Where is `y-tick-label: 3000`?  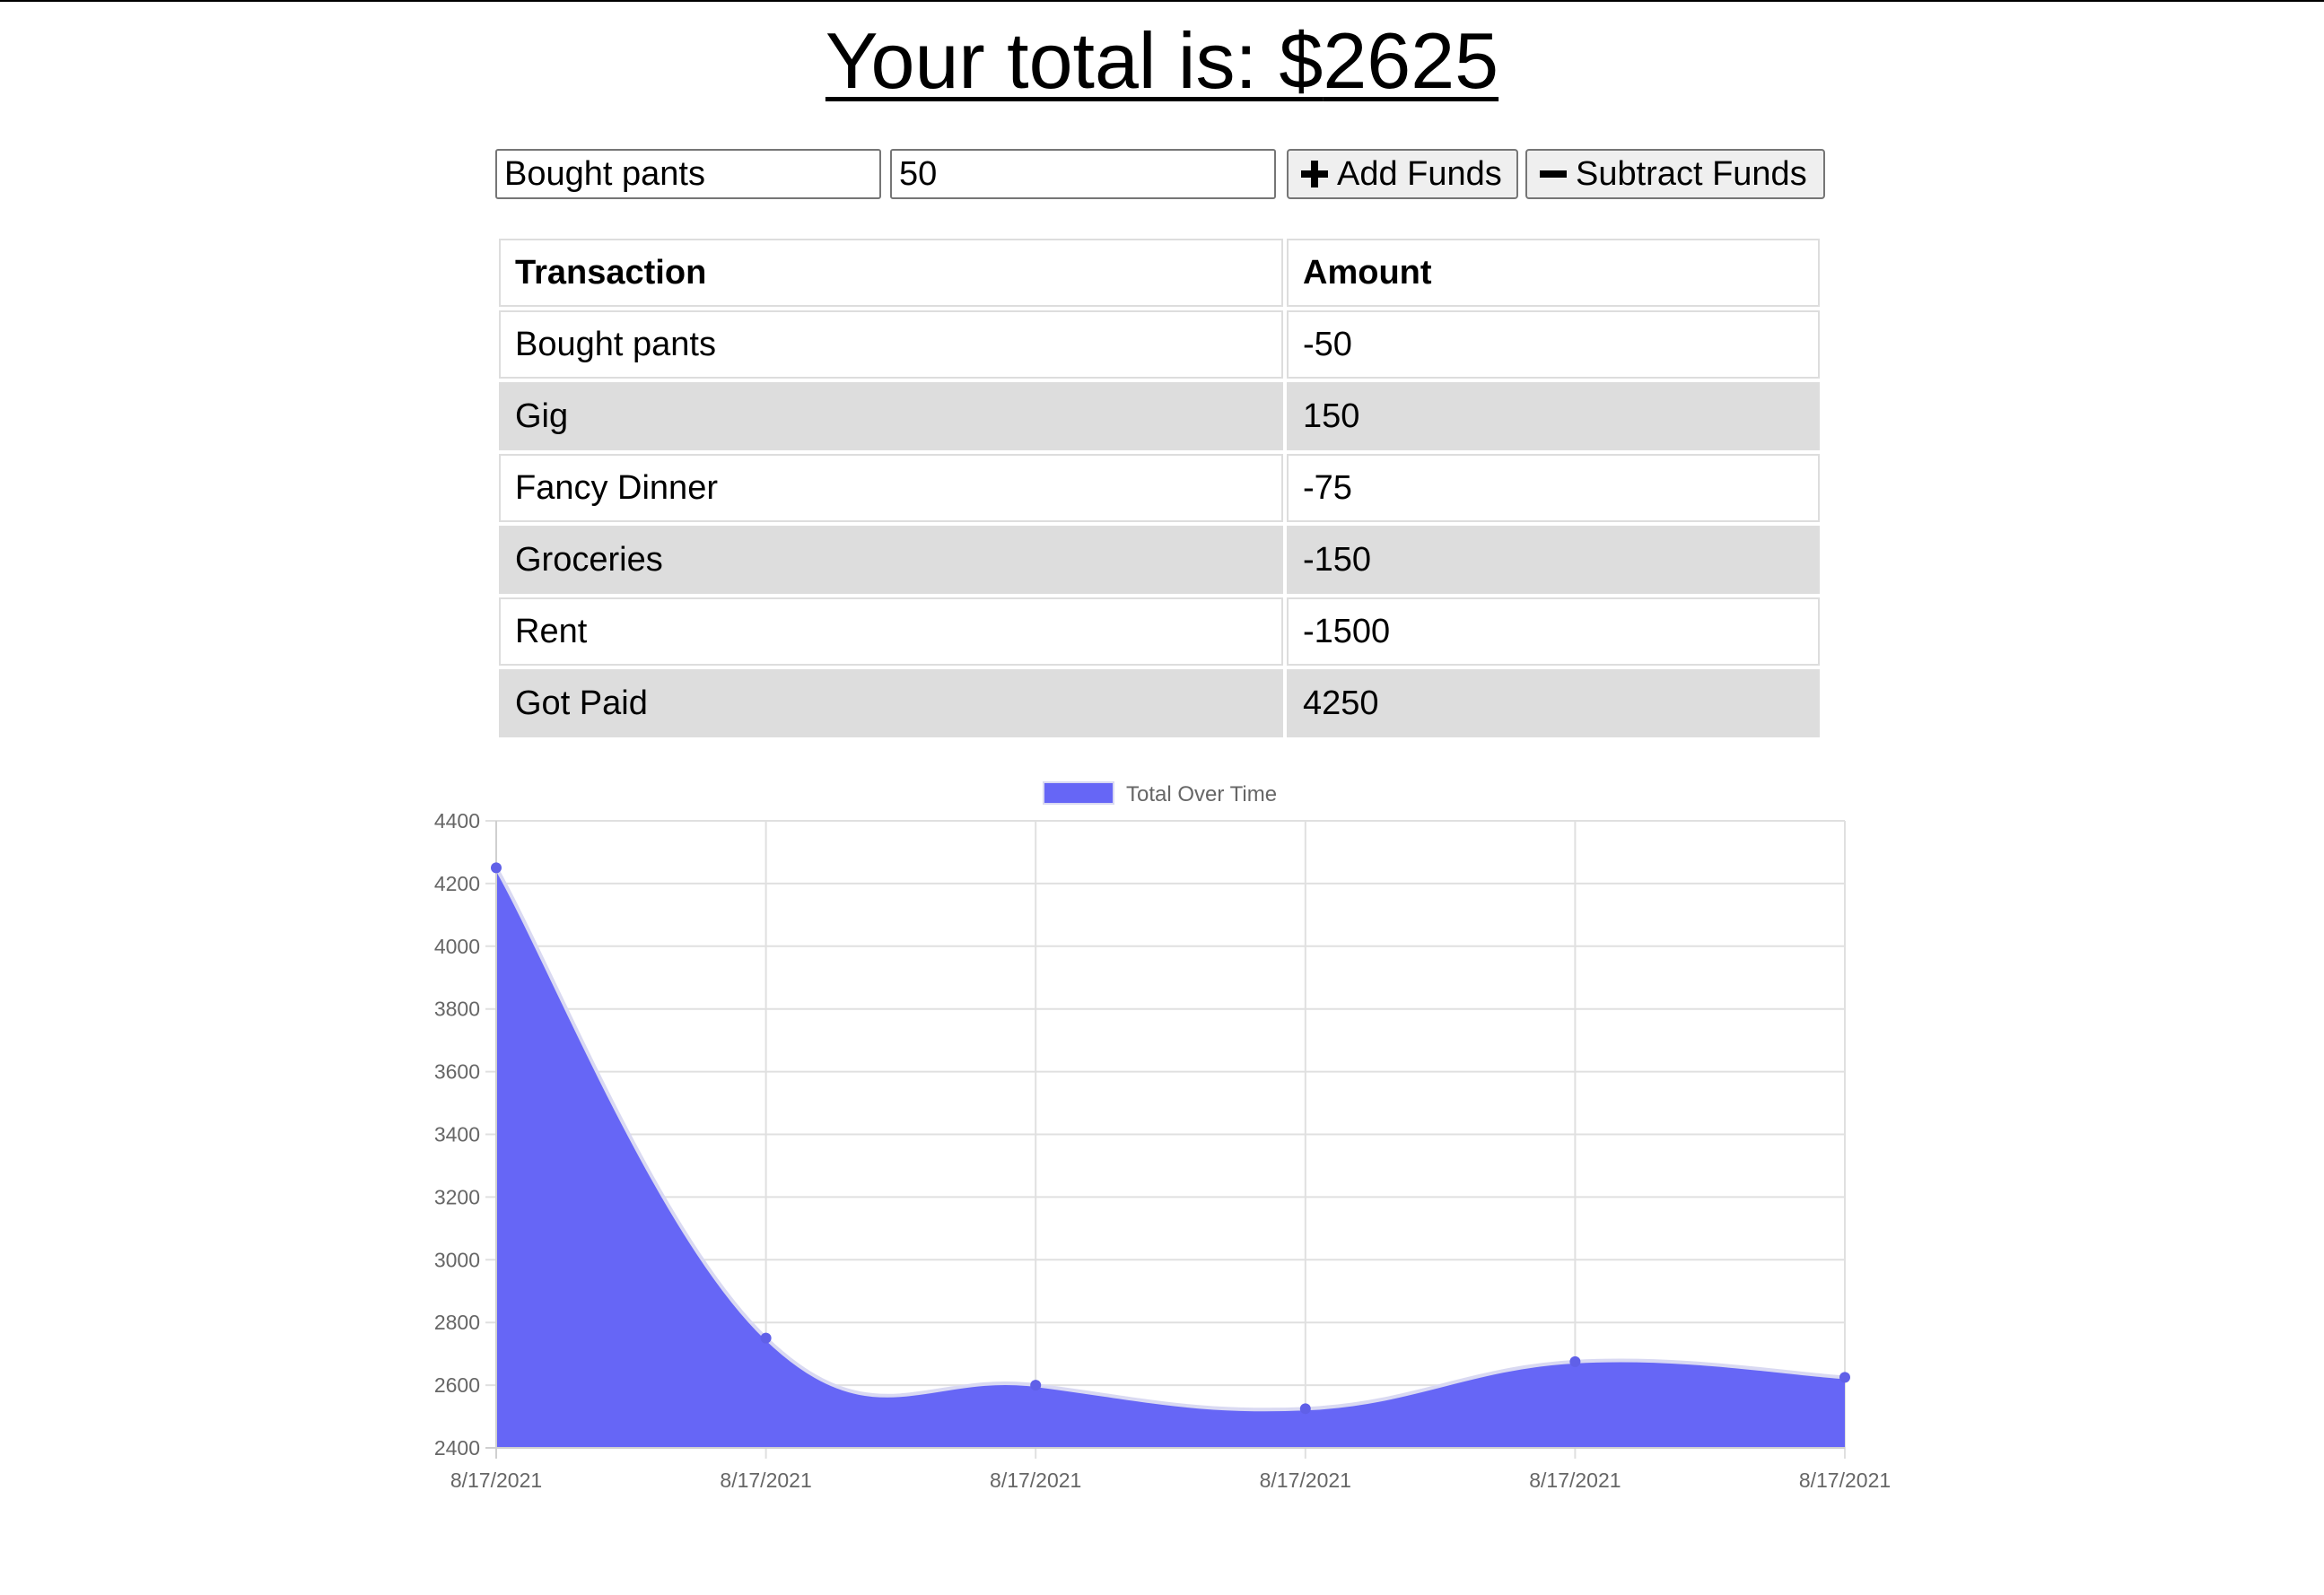 y-tick-label: 3000 is located at coordinates (457, 1259).